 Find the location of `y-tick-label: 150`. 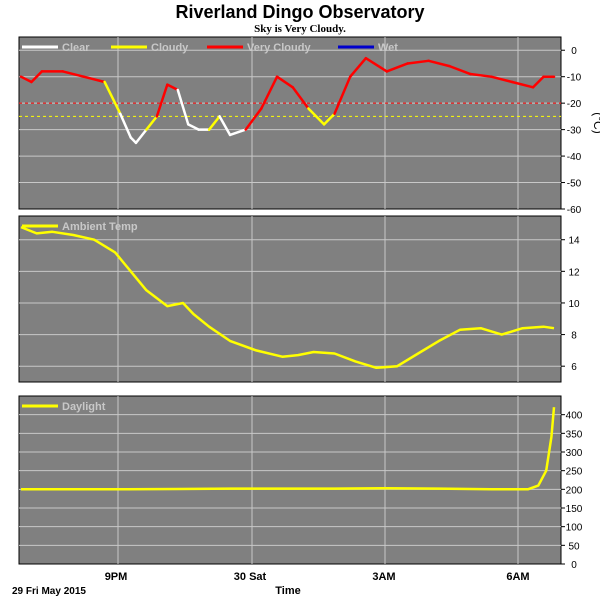

y-tick-label: 150 is located at coordinates (574, 509).